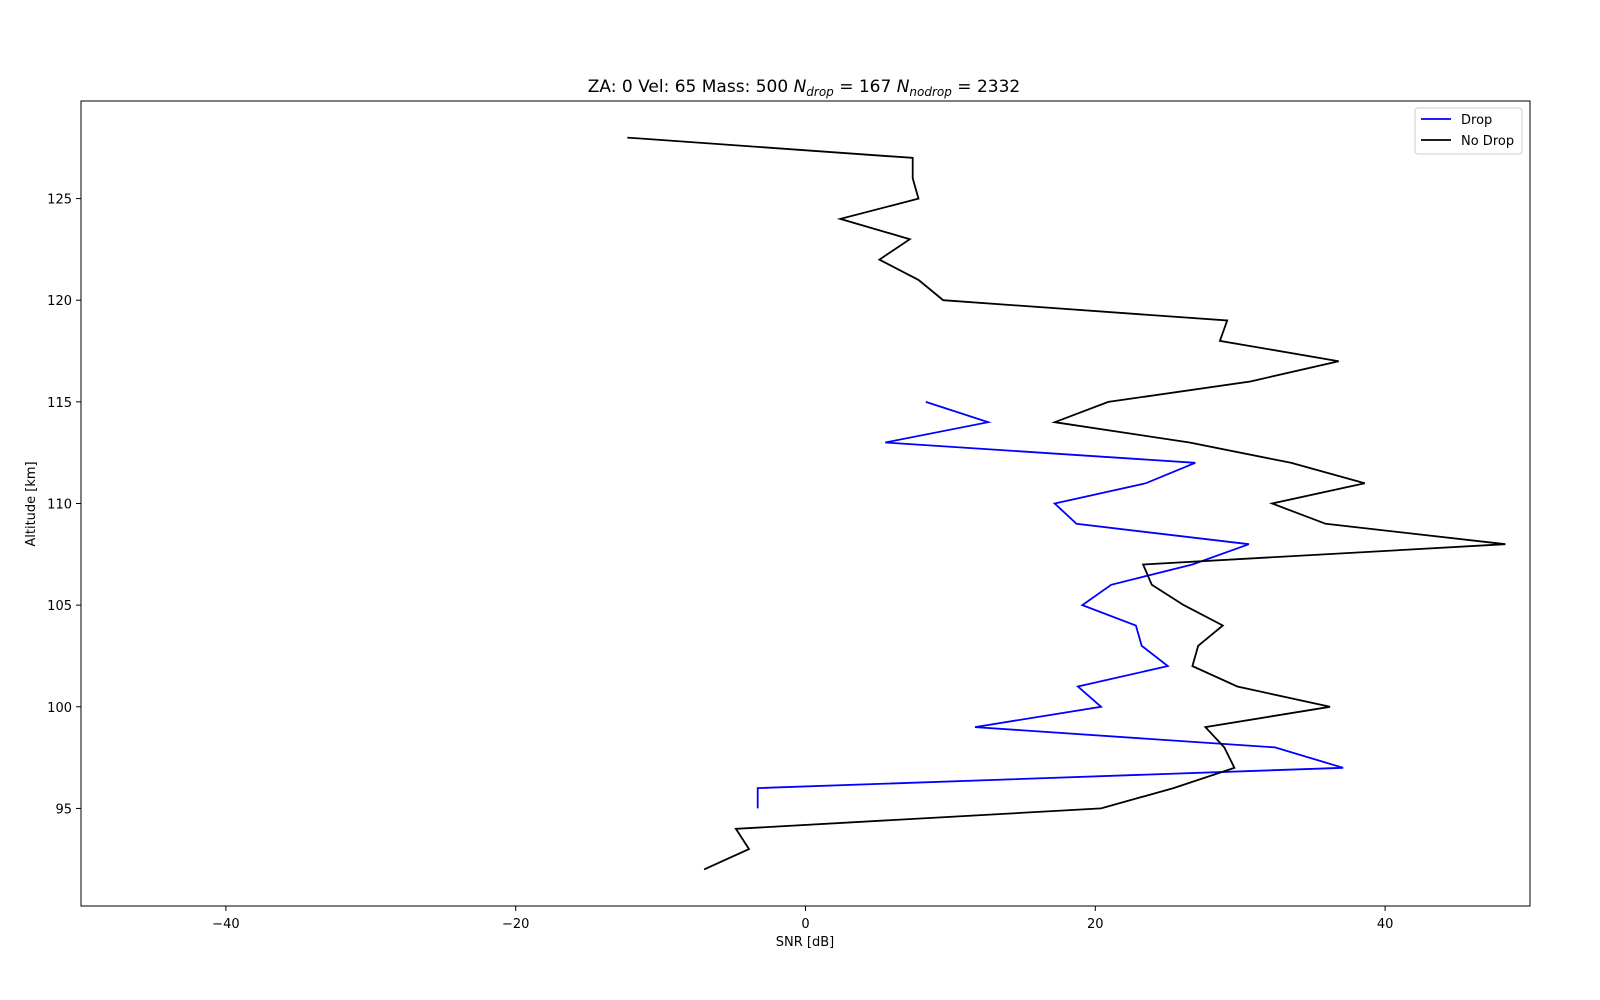 The width and height of the screenshot is (1600, 1000). Describe the element at coordinates (865, 87) in the screenshot. I see `title-n-drop-value: = 167` at that location.